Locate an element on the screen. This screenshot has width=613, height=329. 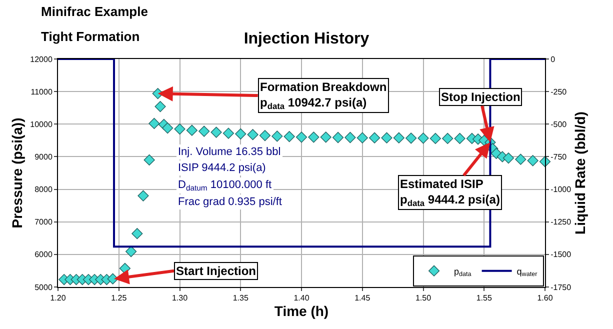
x-tick-label: 1.25 is located at coordinates (119, 298).